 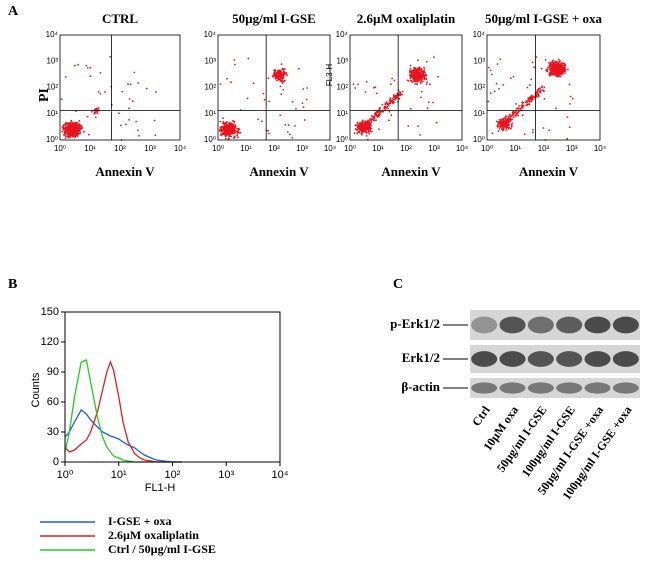 What do you see at coordinates (544, 18) in the screenshot?
I see `plot-title: 50µg/ml I-GSE + oxa` at bounding box center [544, 18].